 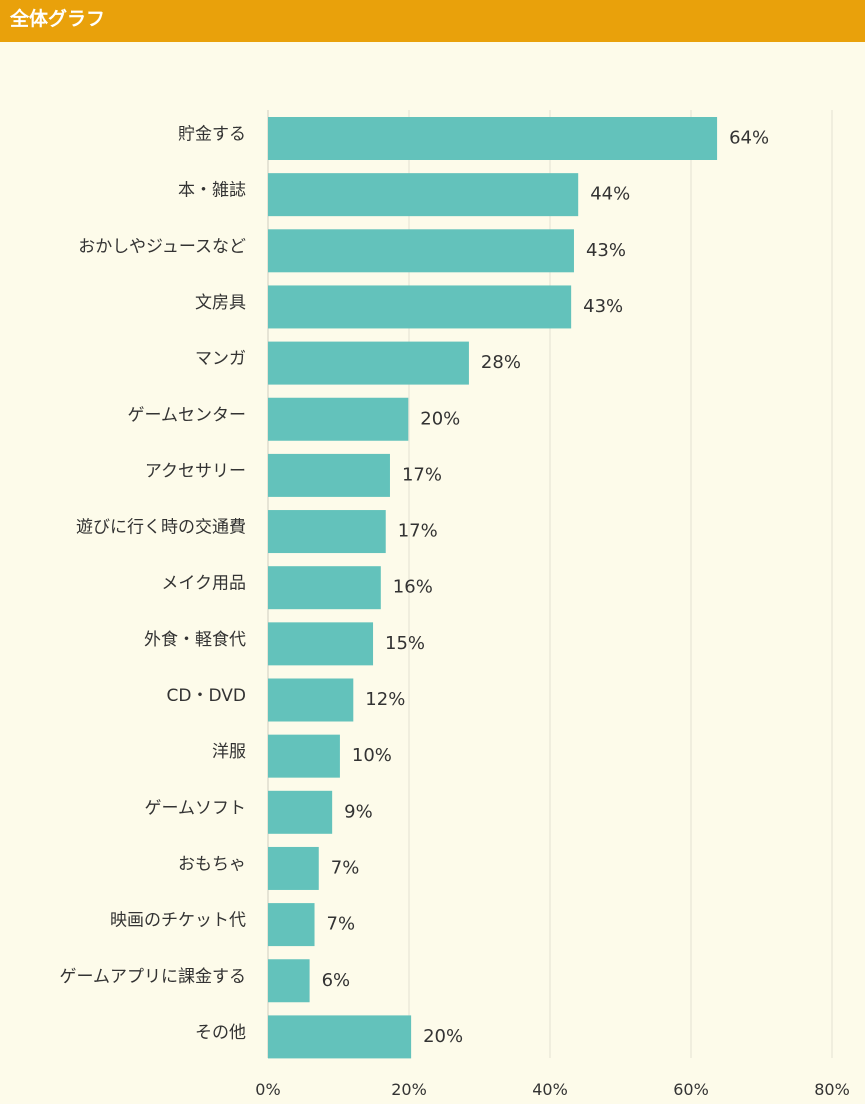 I want to click on category-label: CD・DVD, so click(x=206, y=696).